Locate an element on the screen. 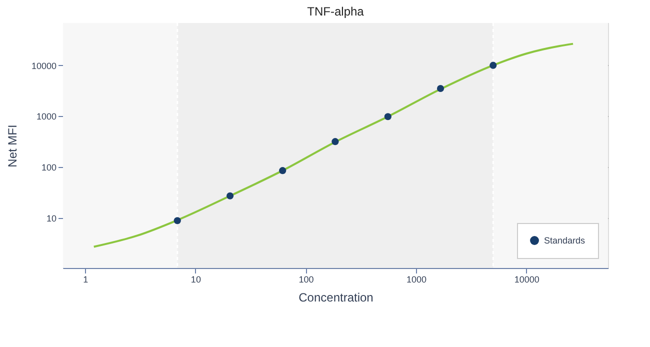 The height and width of the screenshot is (347, 650). x-tick-label: 1000 is located at coordinates (416, 279).